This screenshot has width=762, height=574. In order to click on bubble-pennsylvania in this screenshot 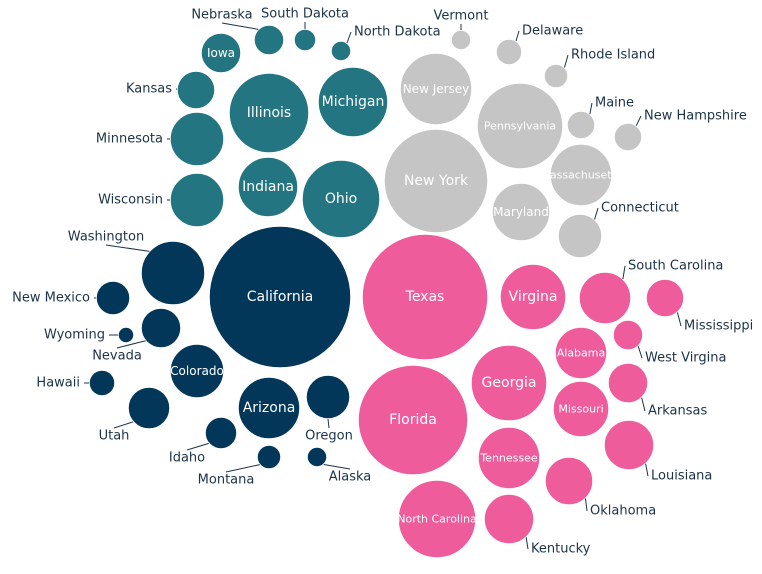, I will do `click(520, 126)`.